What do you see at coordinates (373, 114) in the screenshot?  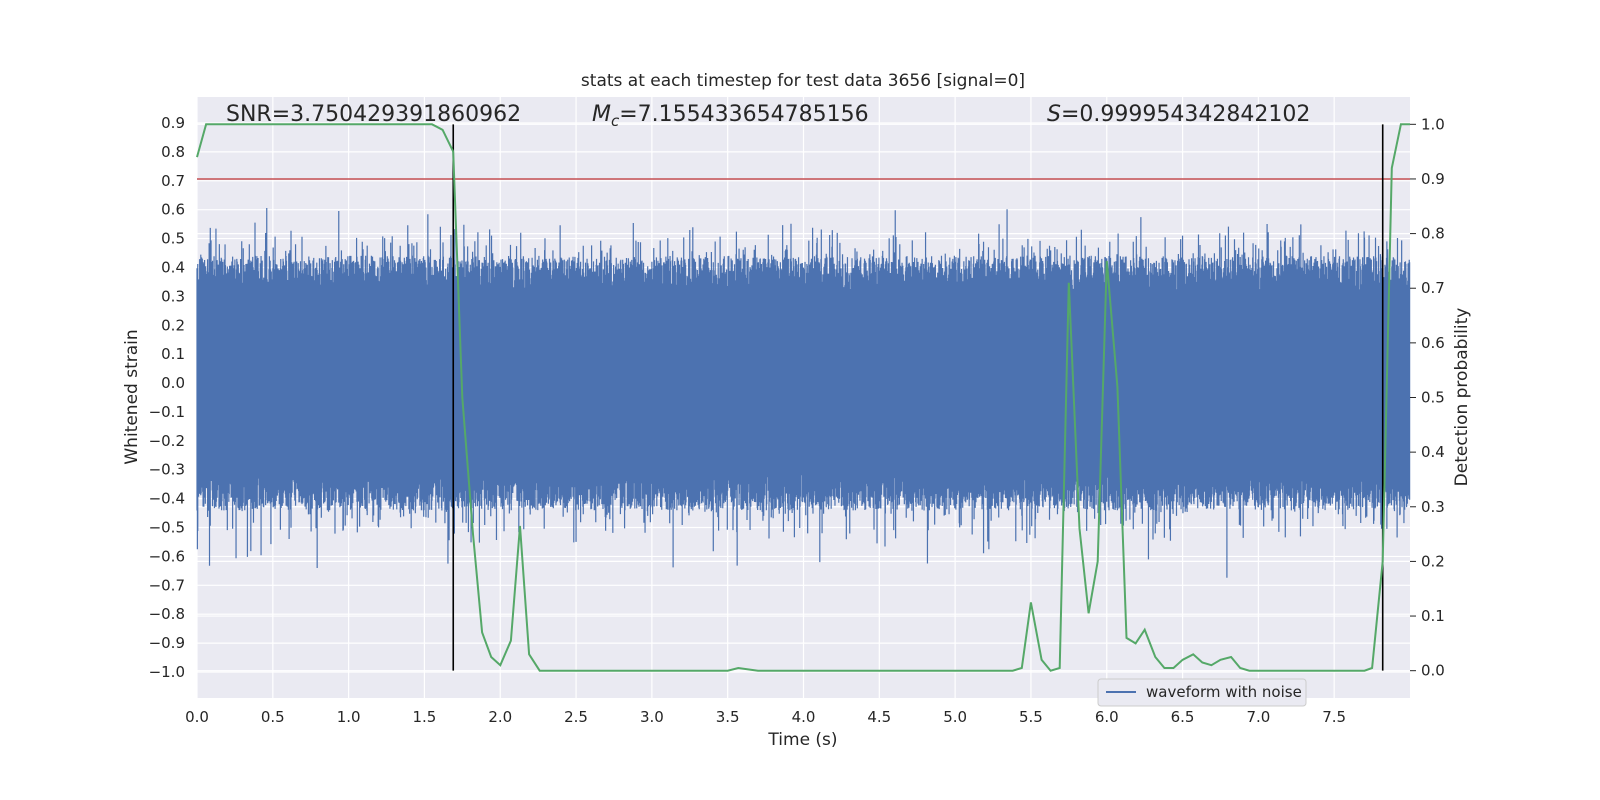 I see `snr-annotation: SNR=3.750429391860962` at bounding box center [373, 114].